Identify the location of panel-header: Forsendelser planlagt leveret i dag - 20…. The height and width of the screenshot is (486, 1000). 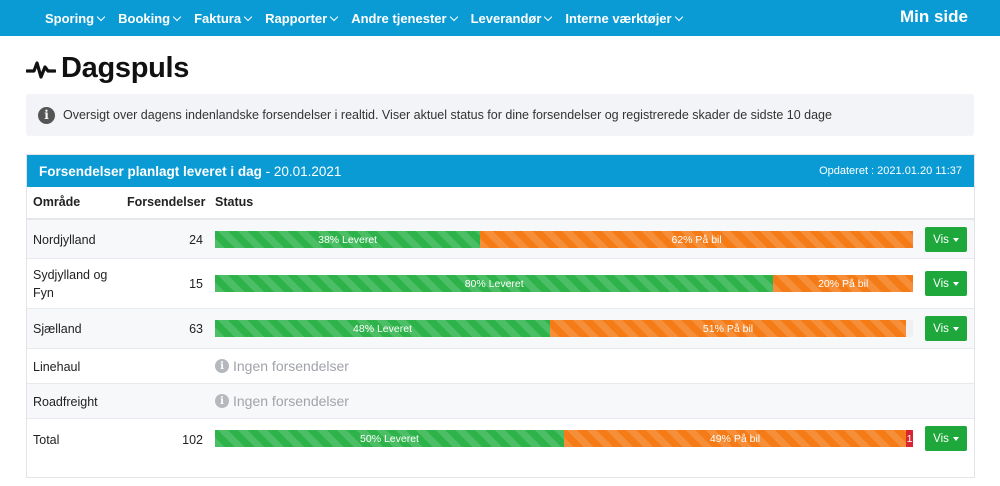
(500, 171).